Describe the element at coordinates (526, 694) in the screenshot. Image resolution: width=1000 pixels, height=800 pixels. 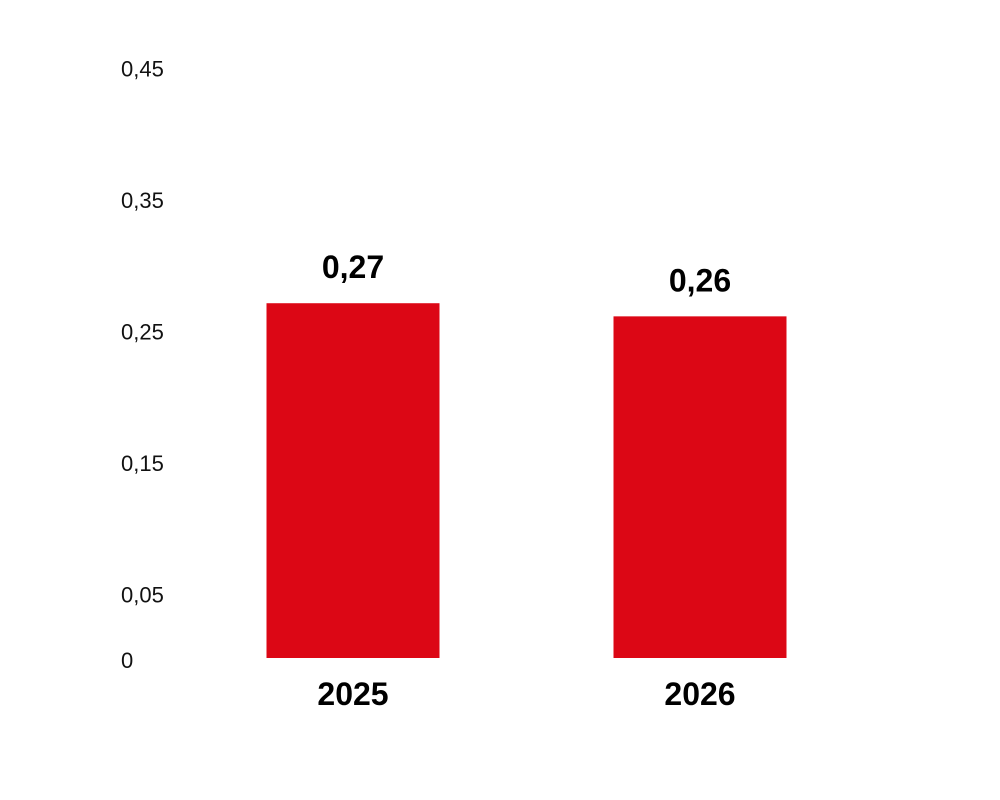
I see `category-labels: 2025 2026` at that location.